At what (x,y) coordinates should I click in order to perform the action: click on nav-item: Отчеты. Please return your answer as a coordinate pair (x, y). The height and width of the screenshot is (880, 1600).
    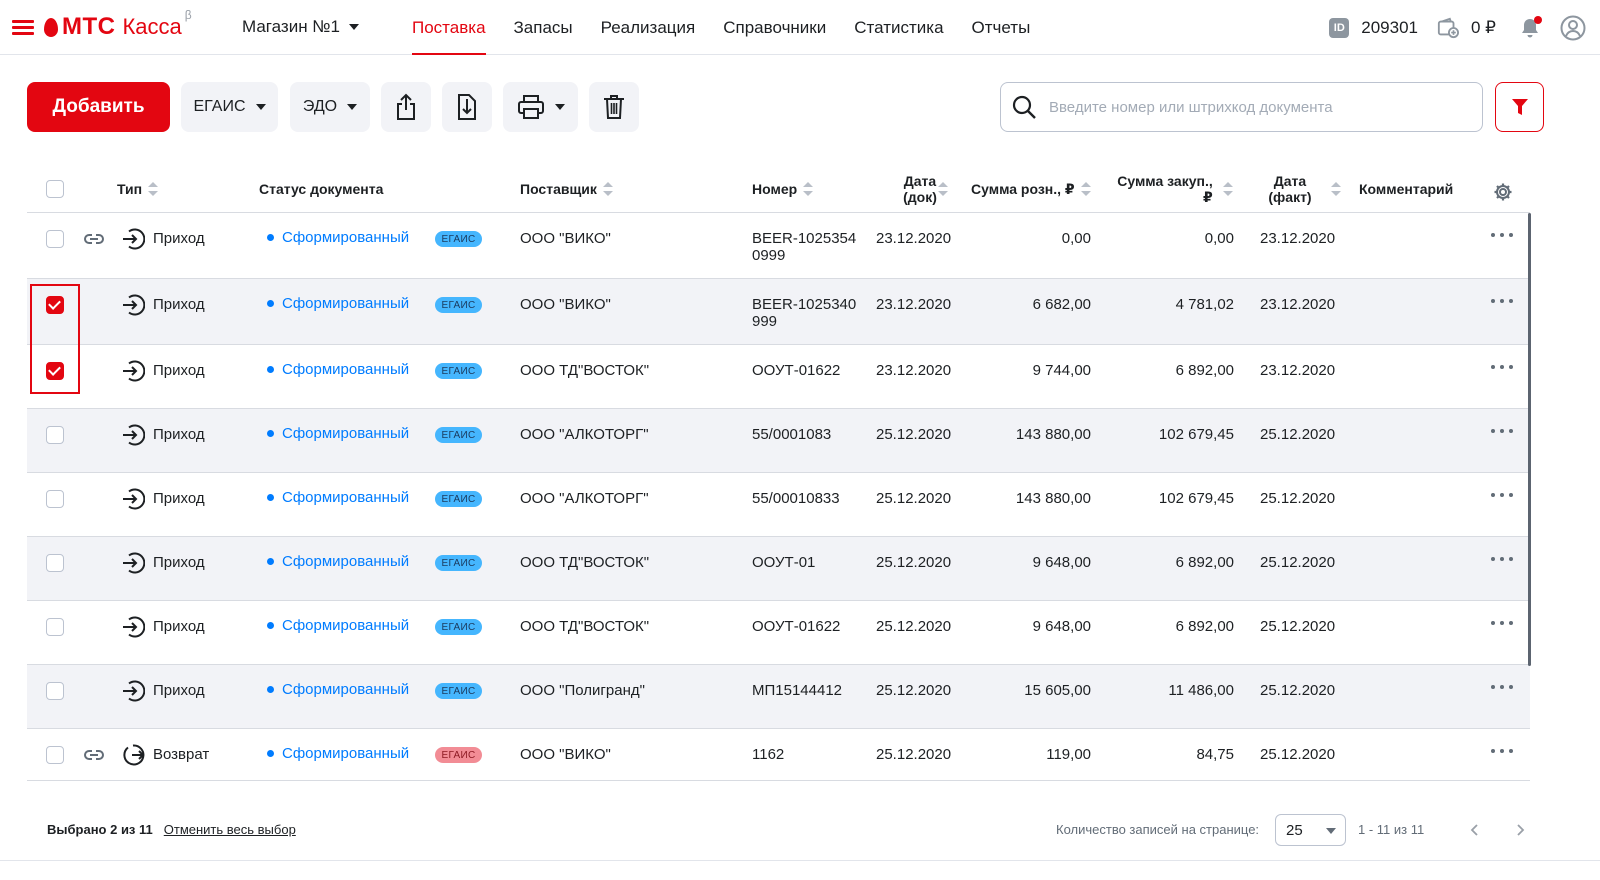
    Looking at the image, I should click on (1001, 27).